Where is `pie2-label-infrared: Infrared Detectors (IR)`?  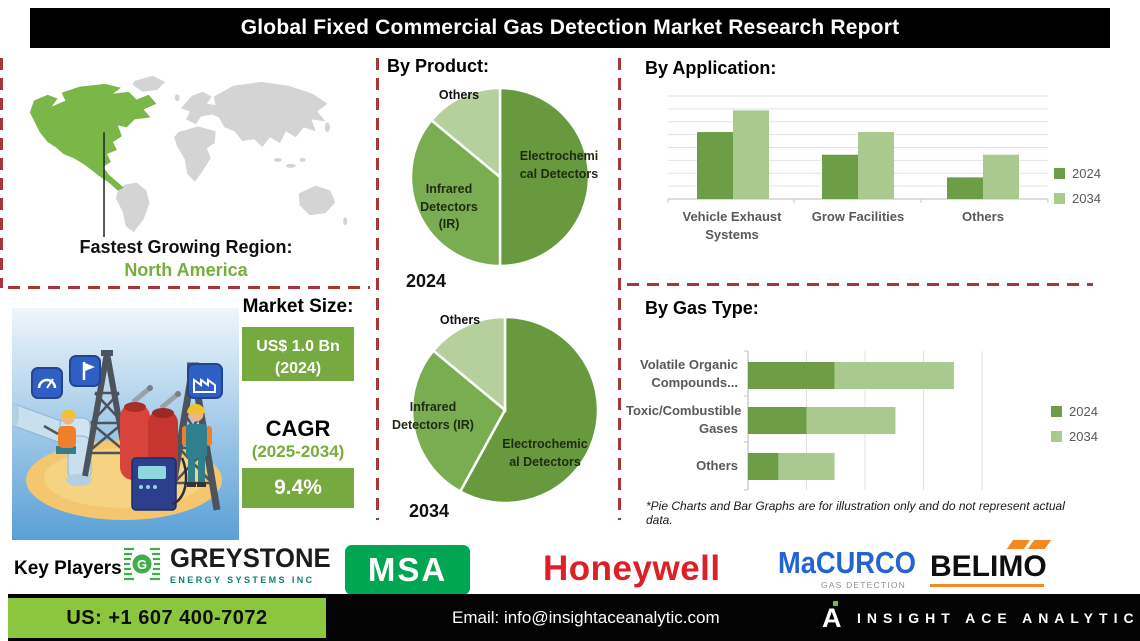
pie2-label-infrared: Infrared Detectors (IR) is located at coordinates (433, 416).